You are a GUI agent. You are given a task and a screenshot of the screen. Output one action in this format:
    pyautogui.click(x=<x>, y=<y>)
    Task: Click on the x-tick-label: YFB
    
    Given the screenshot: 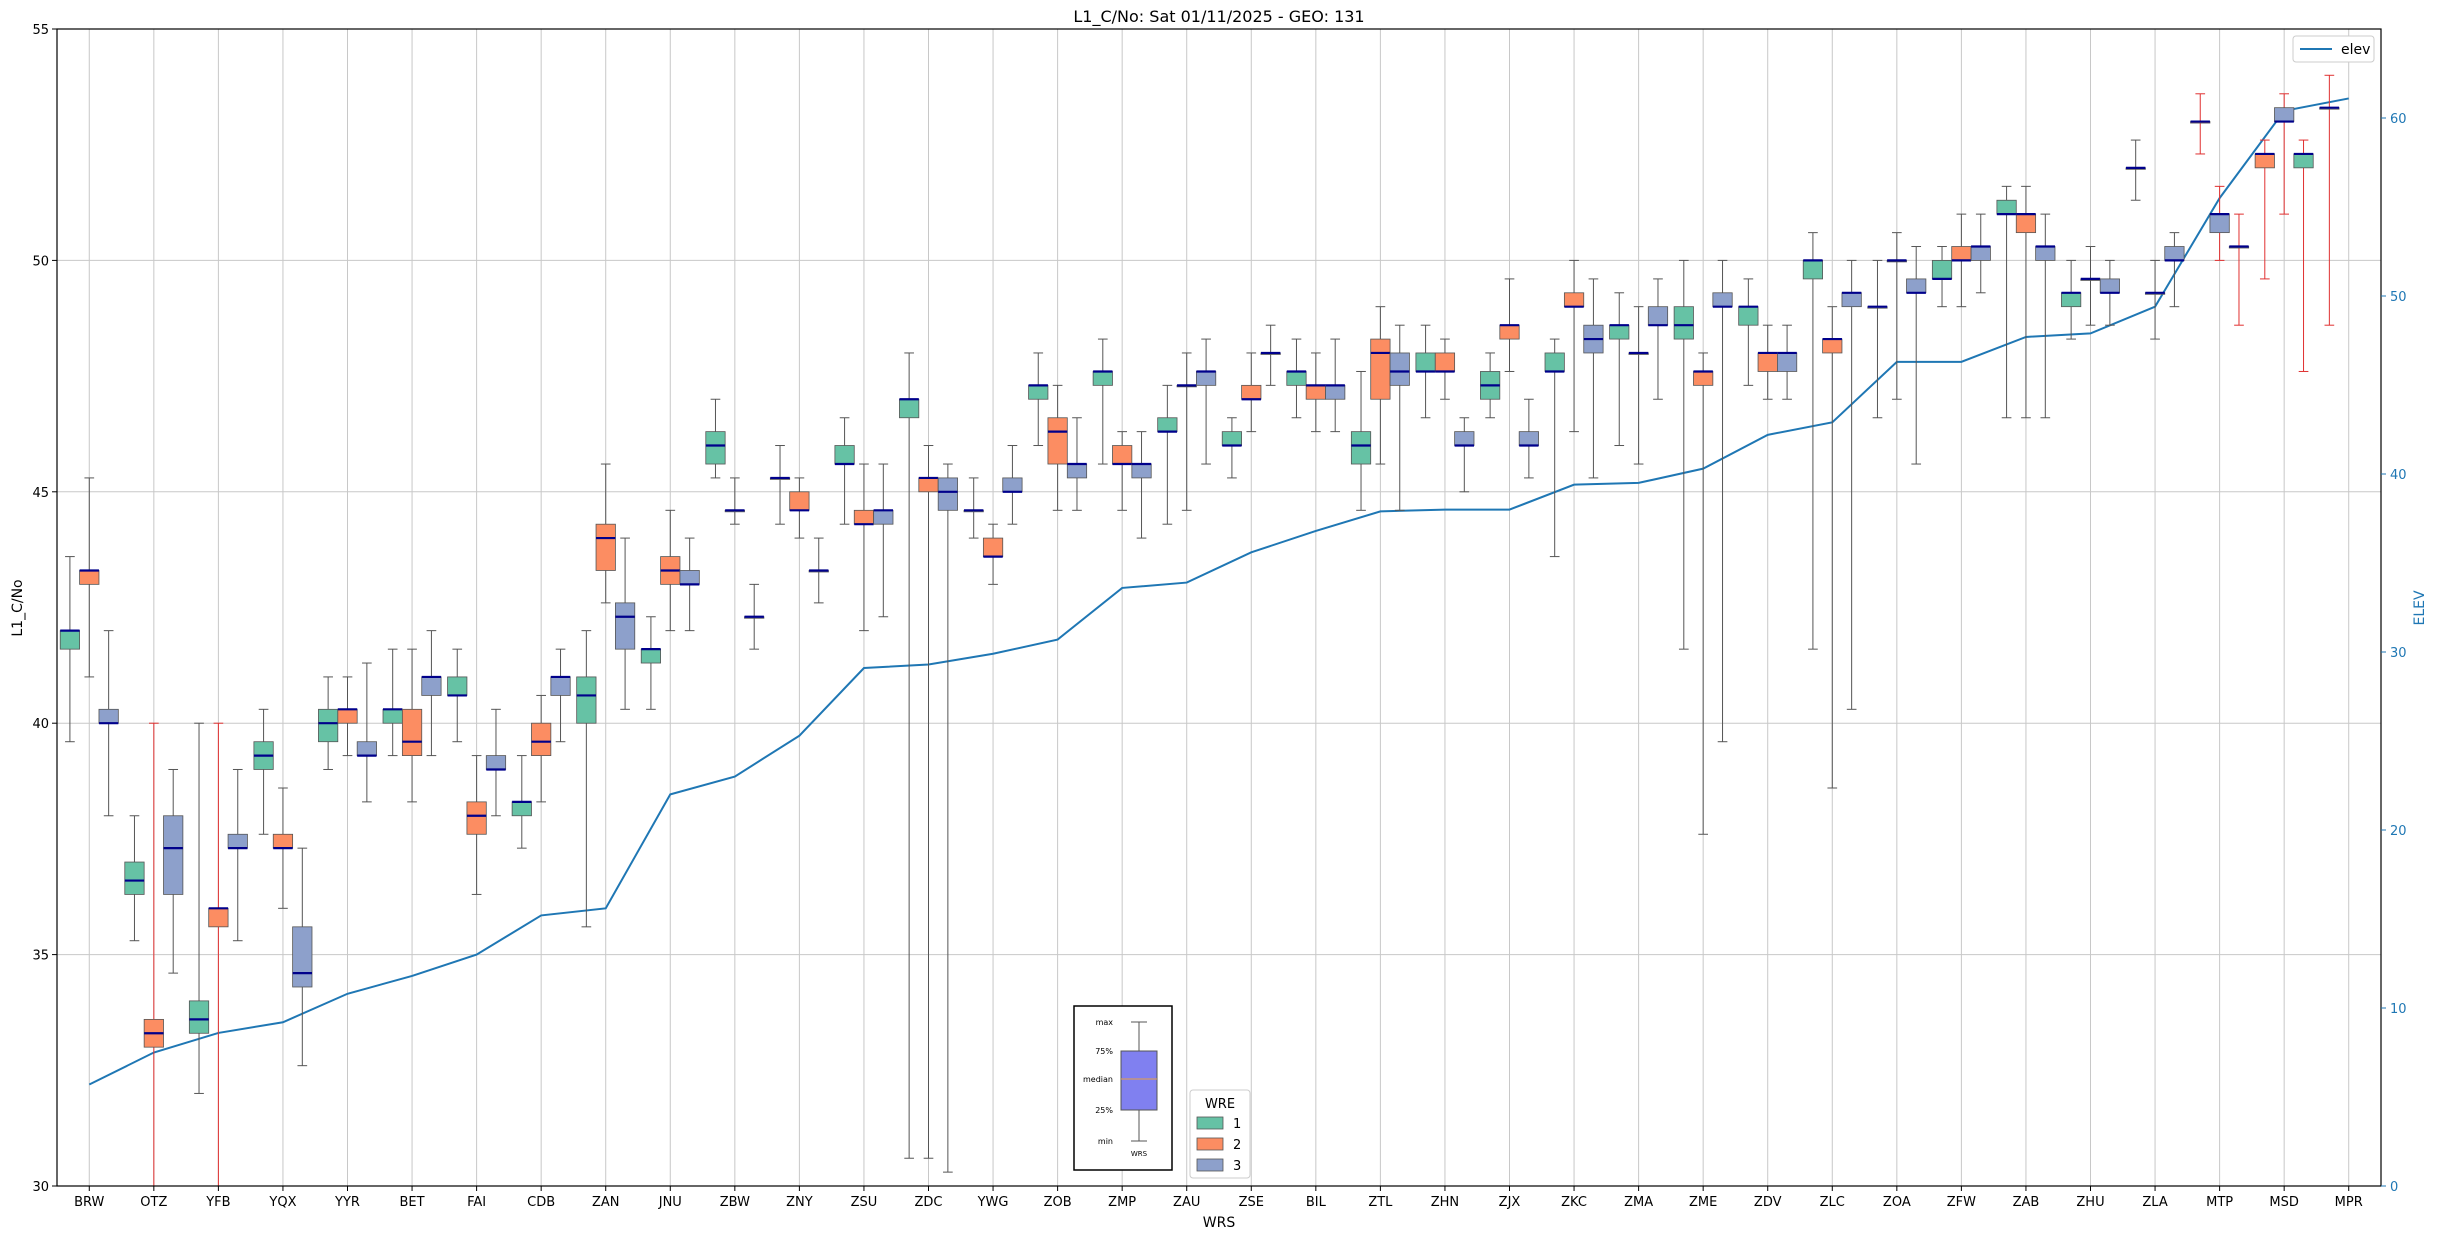 What is the action you would take?
    pyautogui.click(x=217, y=1202)
    